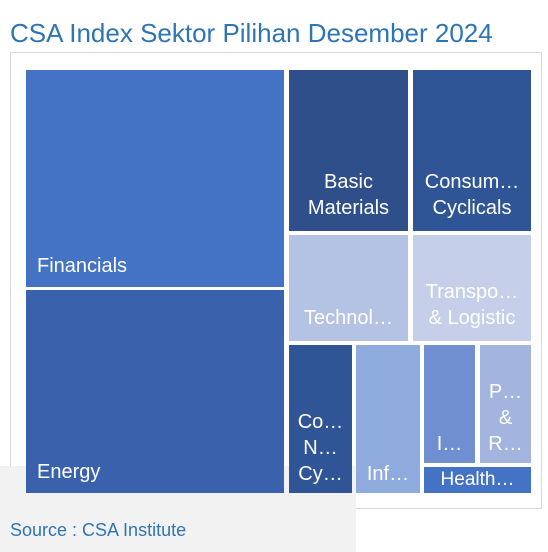 This screenshot has width=548, height=552. I want to click on treemap-cell-label: Financials, so click(82, 266).